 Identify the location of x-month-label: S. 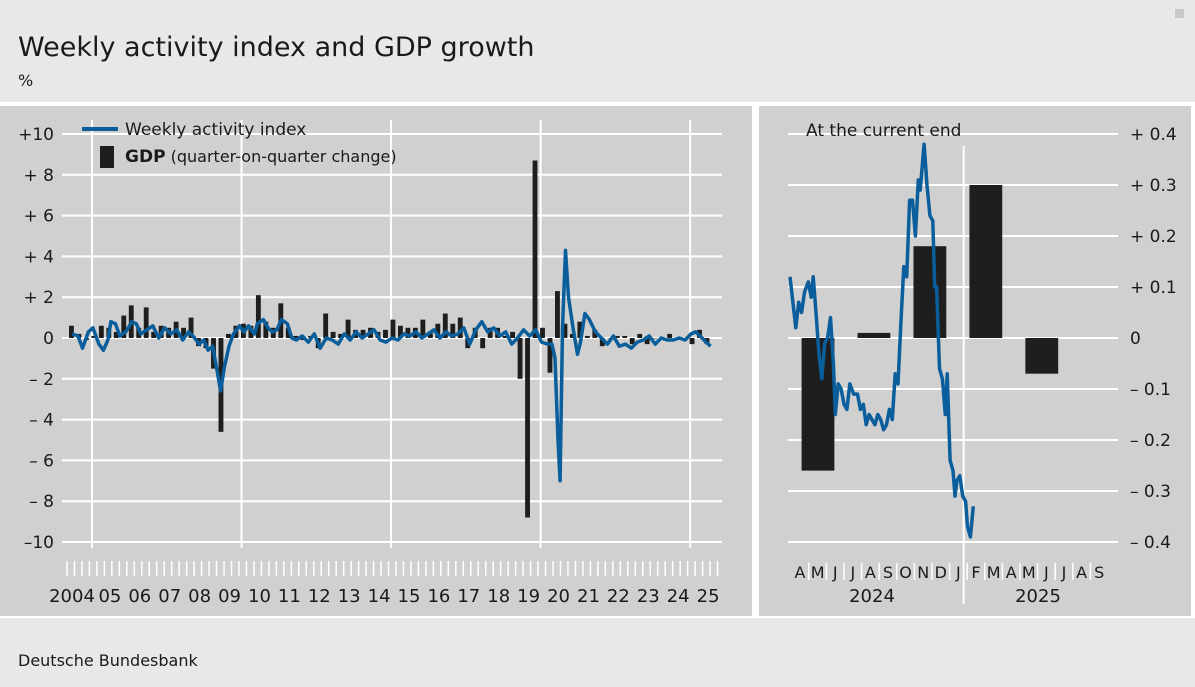
(888, 572).